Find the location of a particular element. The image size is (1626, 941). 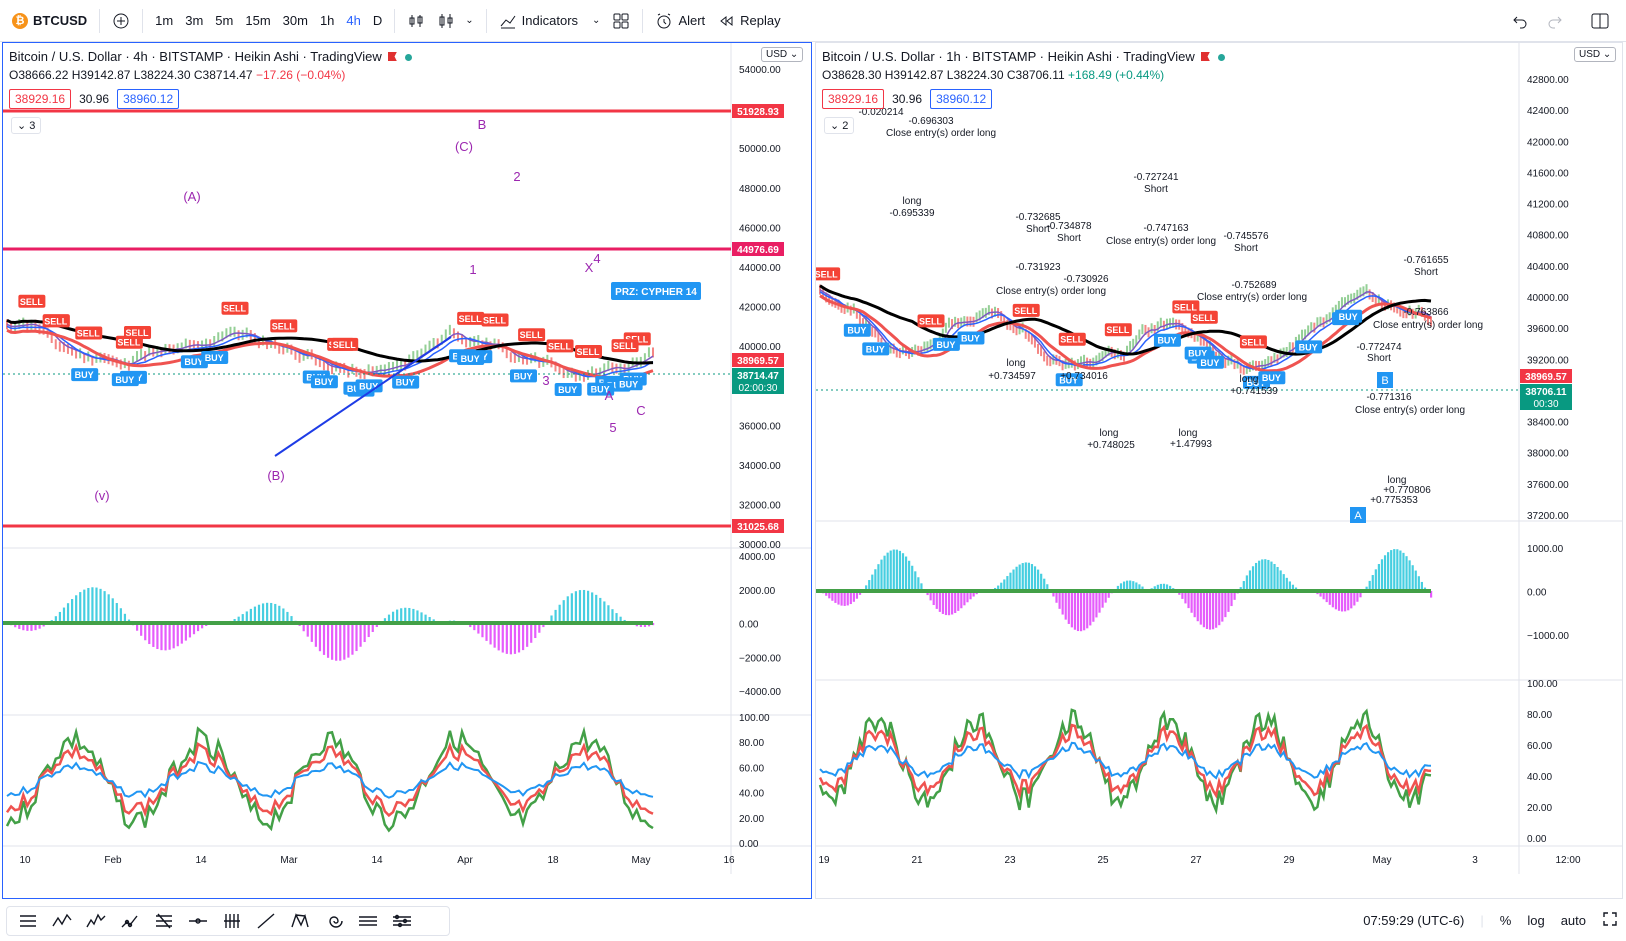

strategy-annotation: -0.745576 is located at coordinates (1245, 236).